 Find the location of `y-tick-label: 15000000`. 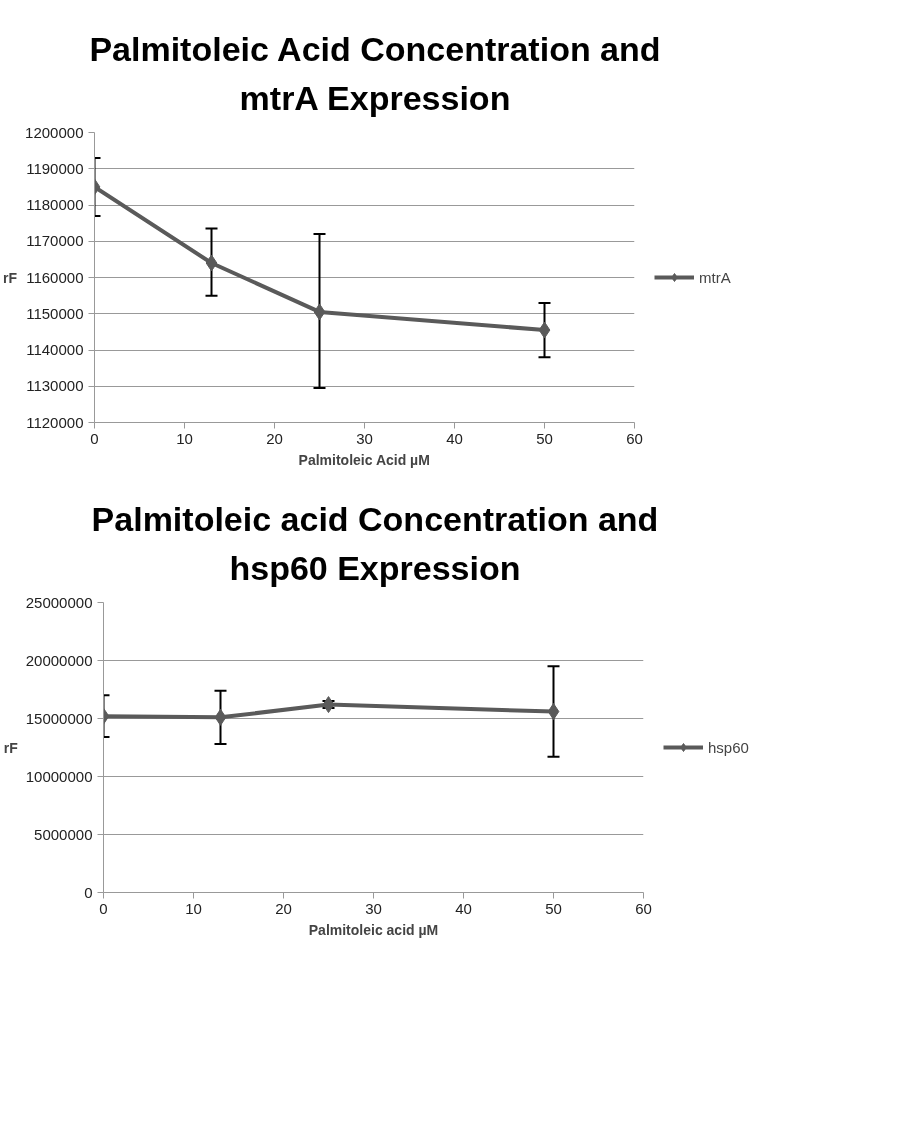

y-tick-label: 15000000 is located at coordinates (59, 718).